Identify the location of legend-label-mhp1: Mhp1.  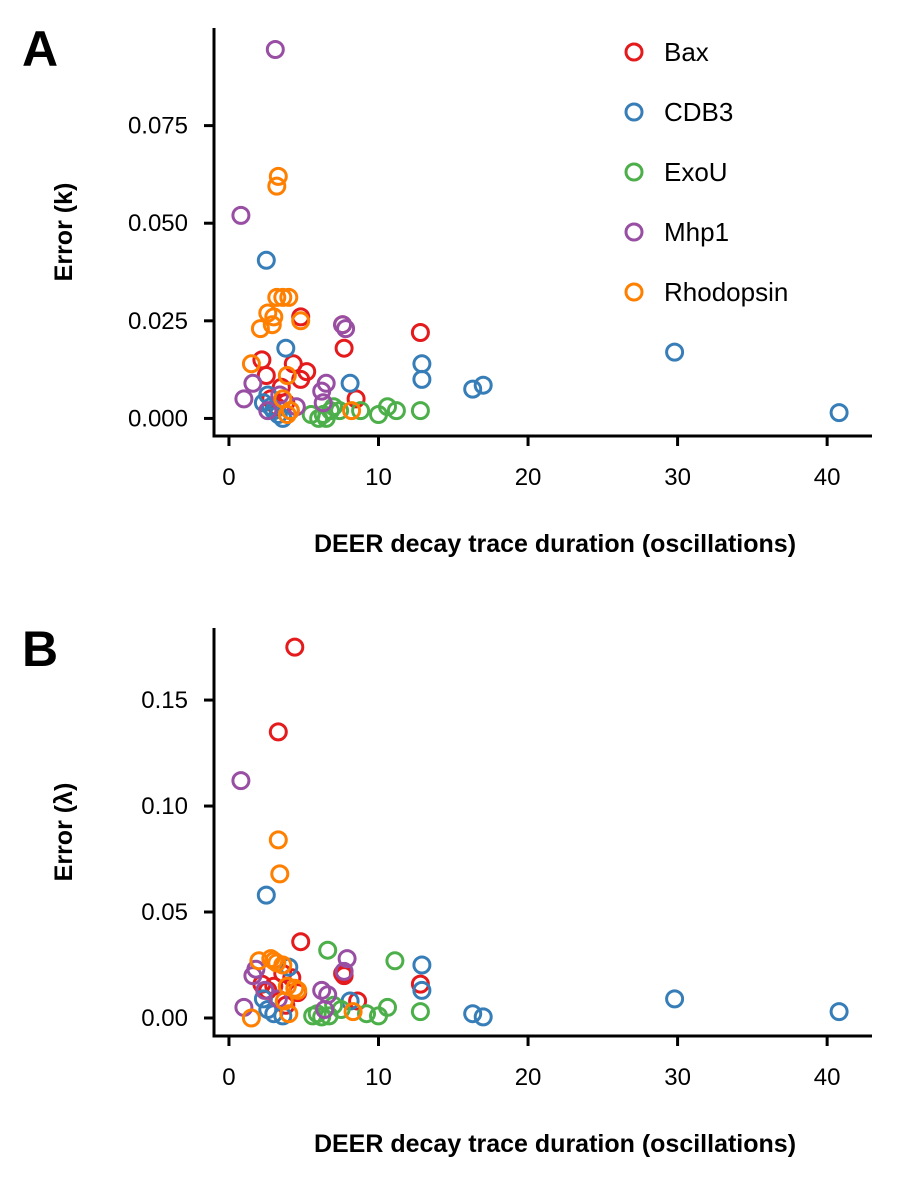
(696, 232).